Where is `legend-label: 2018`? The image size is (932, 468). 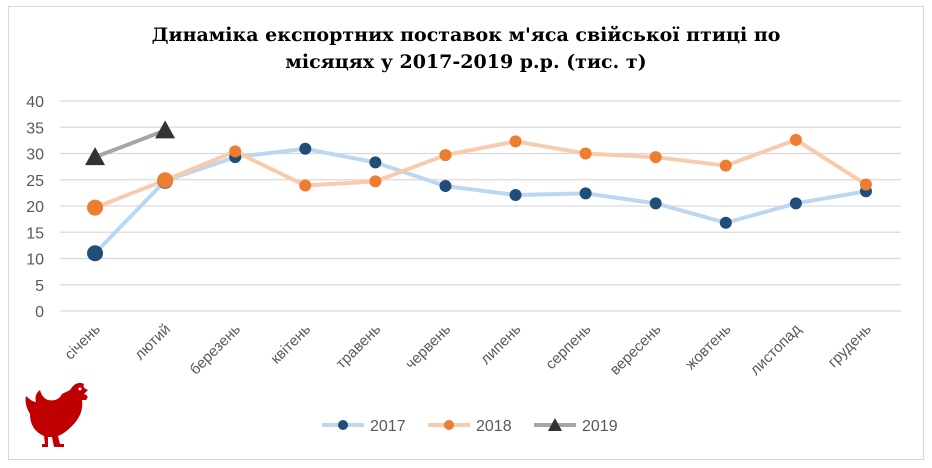
legend-label: 2018 is located at coordinates (494, 426).